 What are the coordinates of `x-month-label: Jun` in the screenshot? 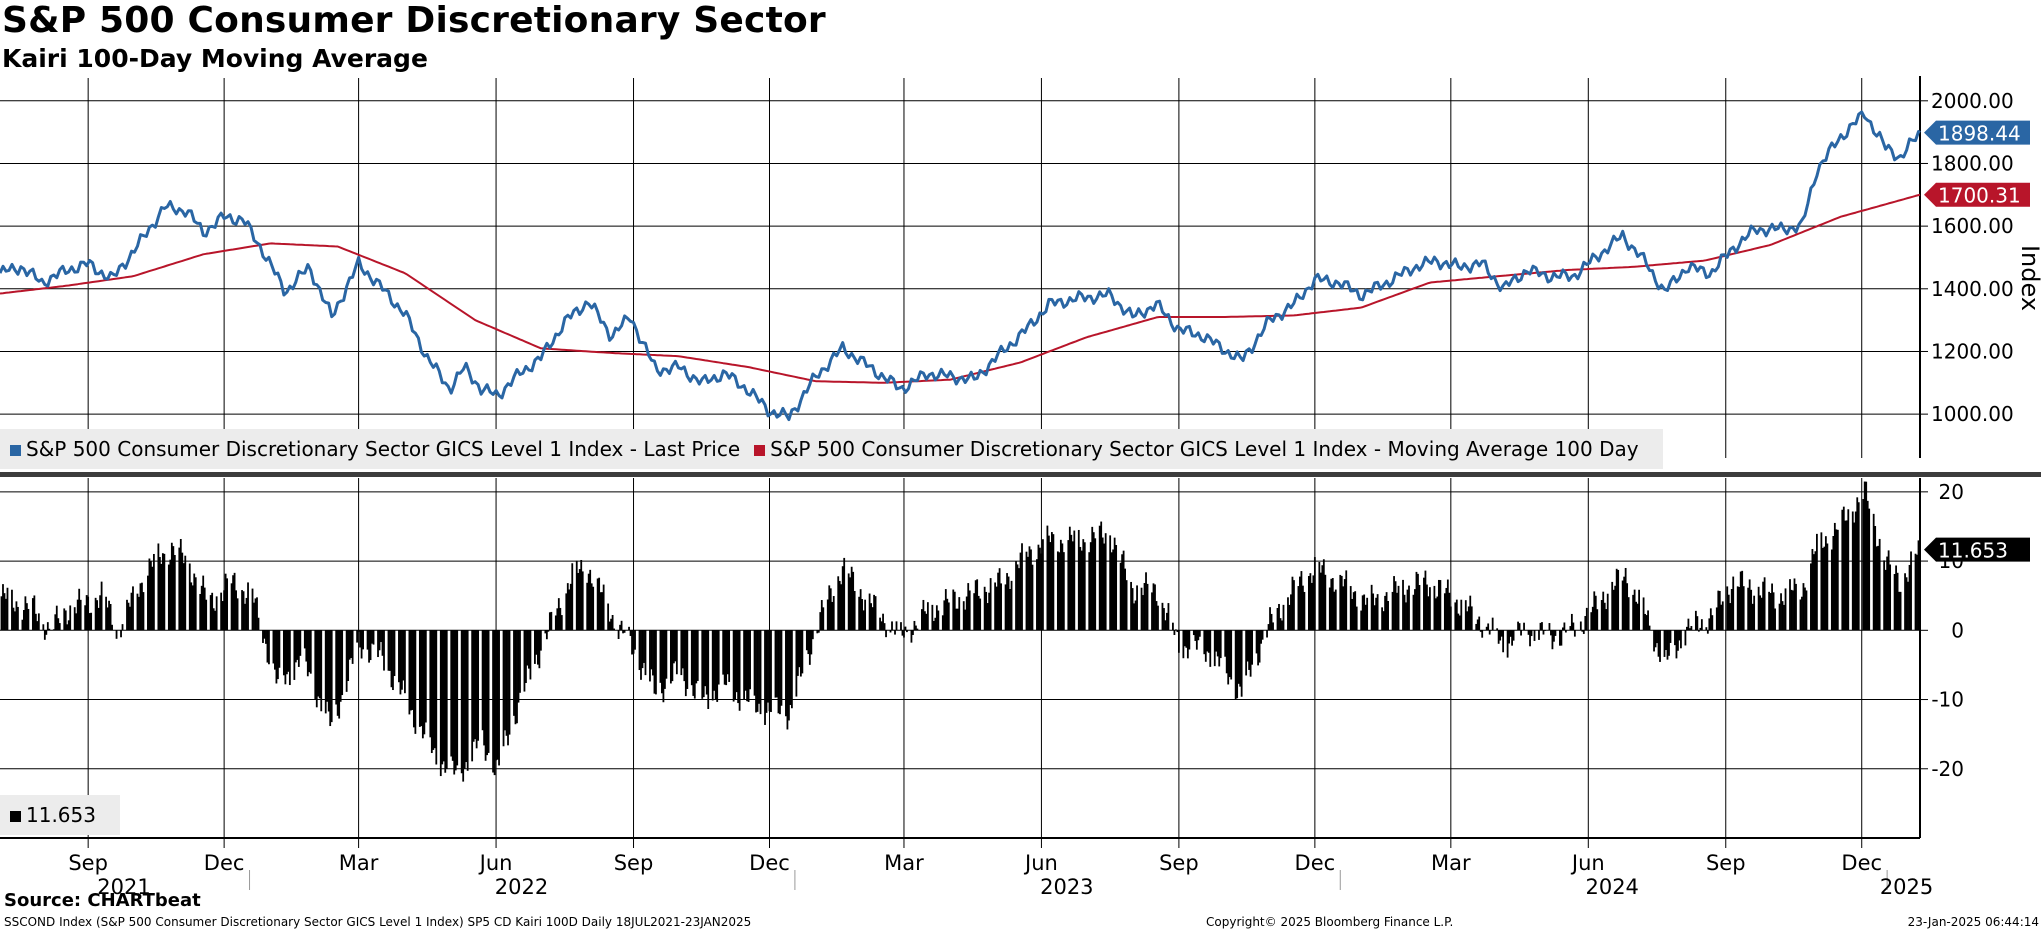 It's located at (1040, 863).